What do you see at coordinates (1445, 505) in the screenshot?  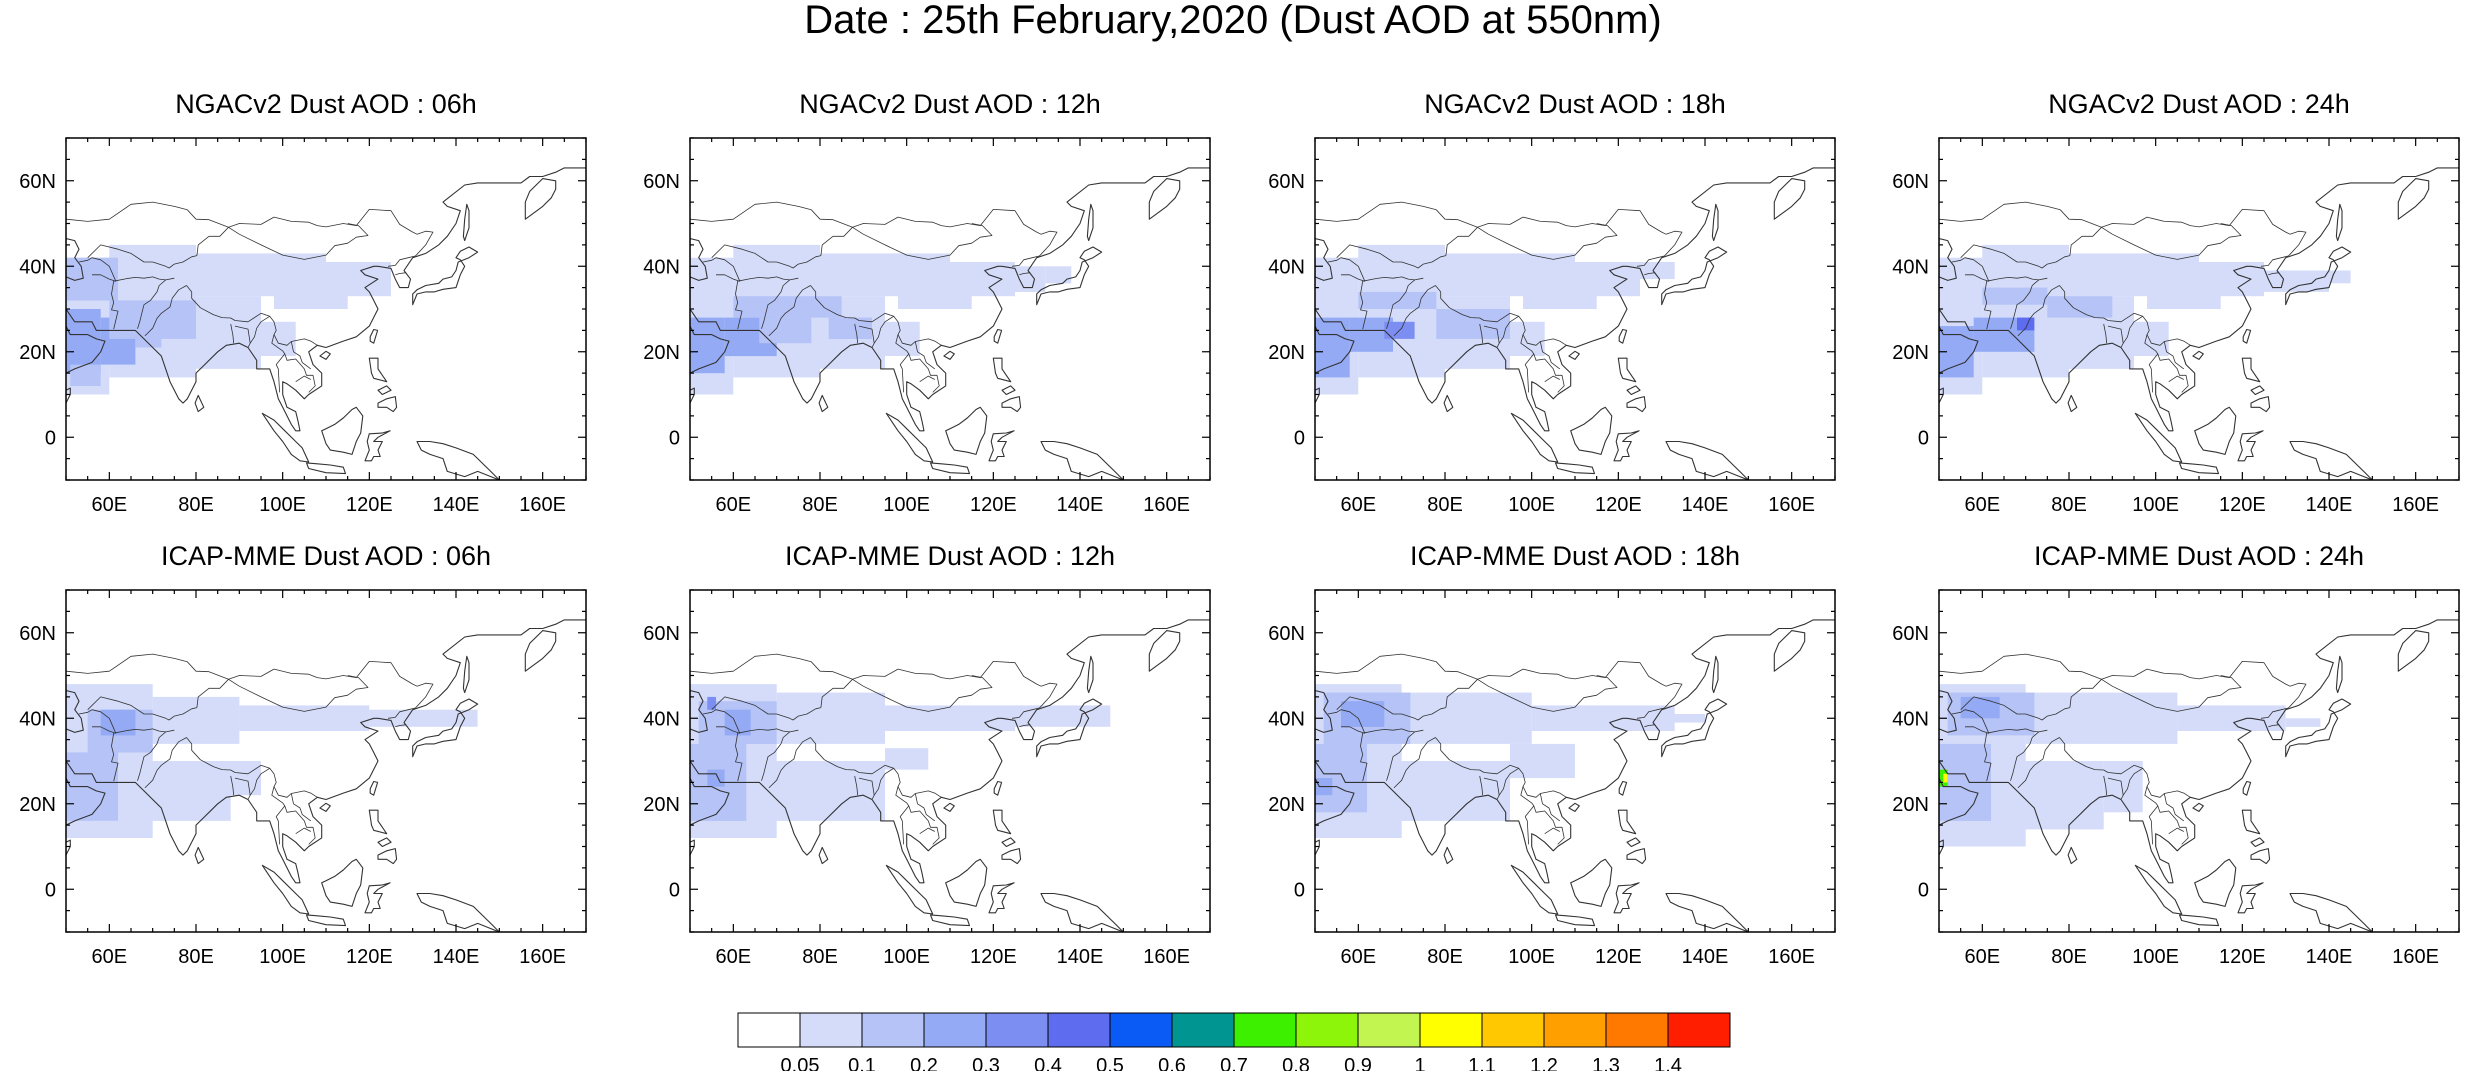 I see `lon-tick-label: 80E` at bounding box center [1445, 505].